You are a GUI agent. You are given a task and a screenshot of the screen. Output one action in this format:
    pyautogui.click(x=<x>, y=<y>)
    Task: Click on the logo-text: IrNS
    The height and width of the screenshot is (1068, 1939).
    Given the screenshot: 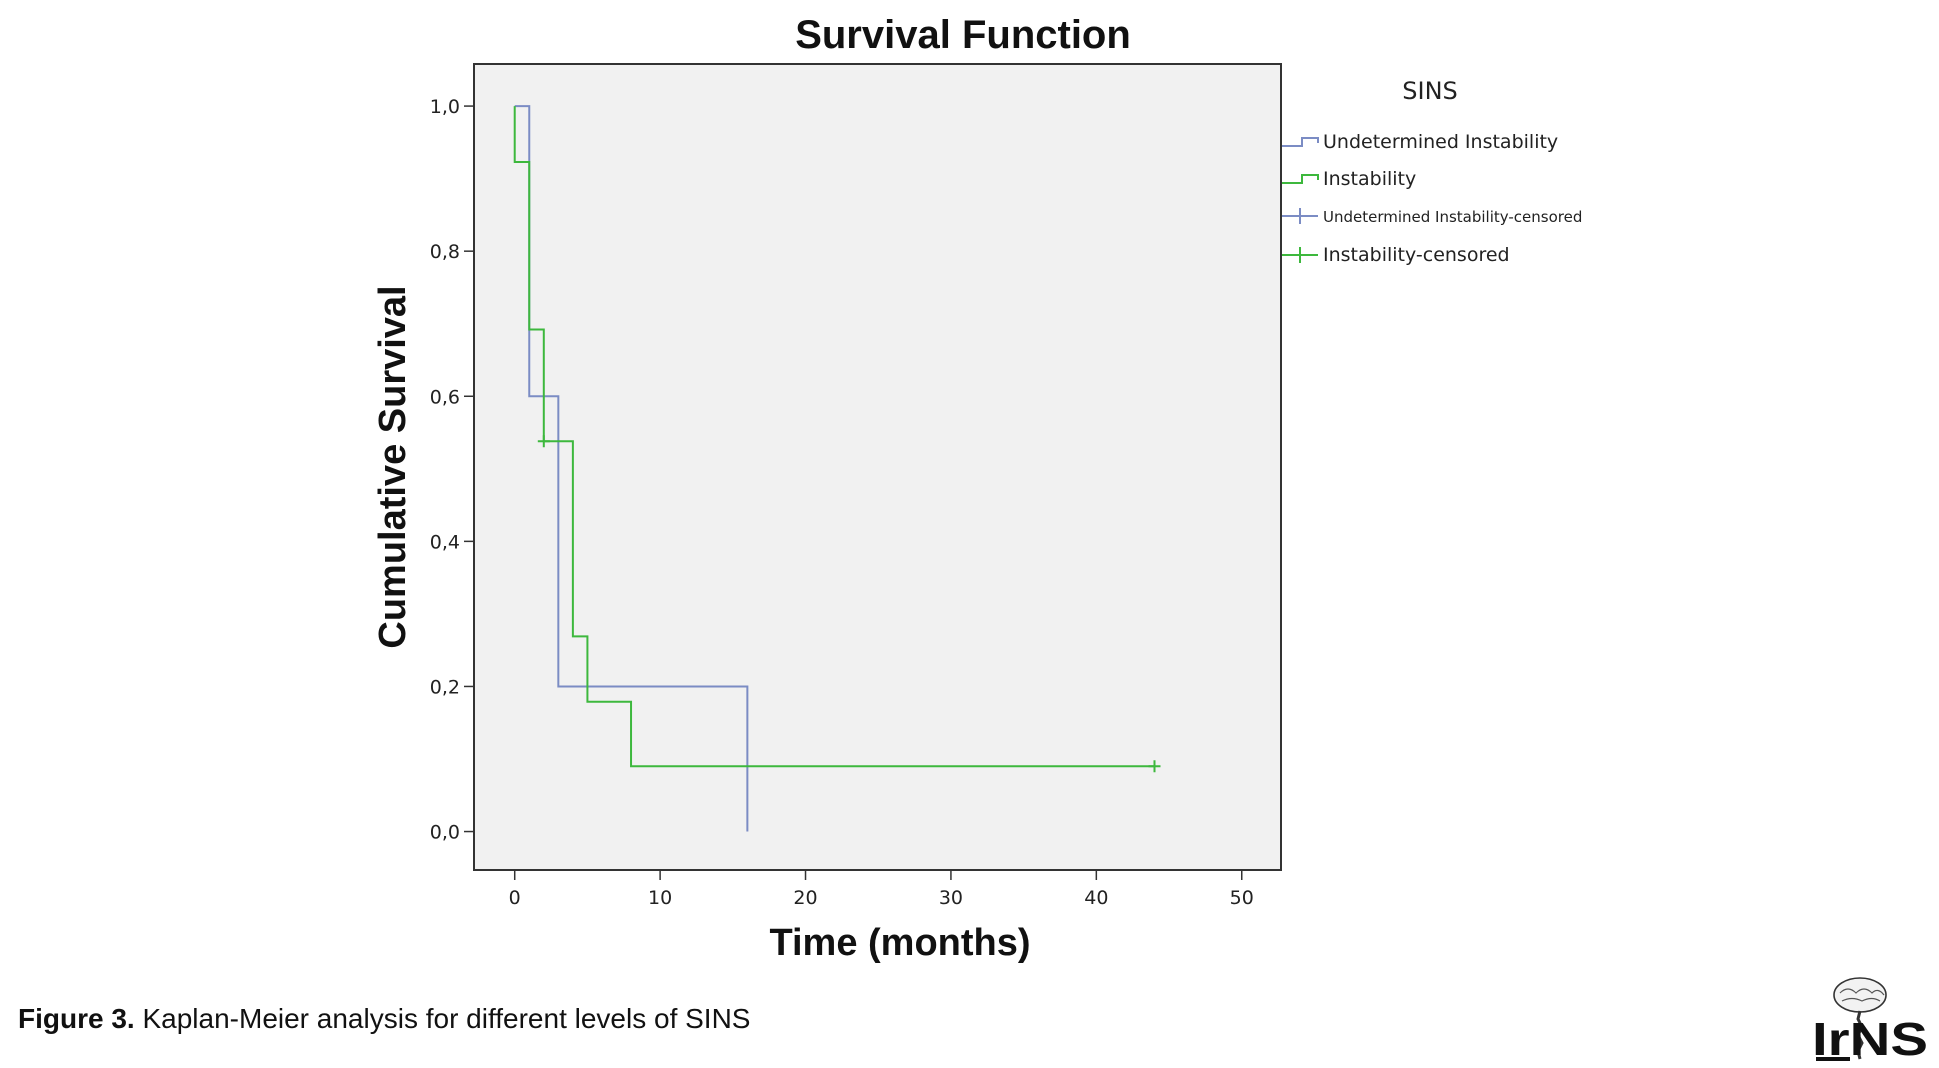 What is the action you would take?
    pyautogui.click(x=1870, y=1039)
    